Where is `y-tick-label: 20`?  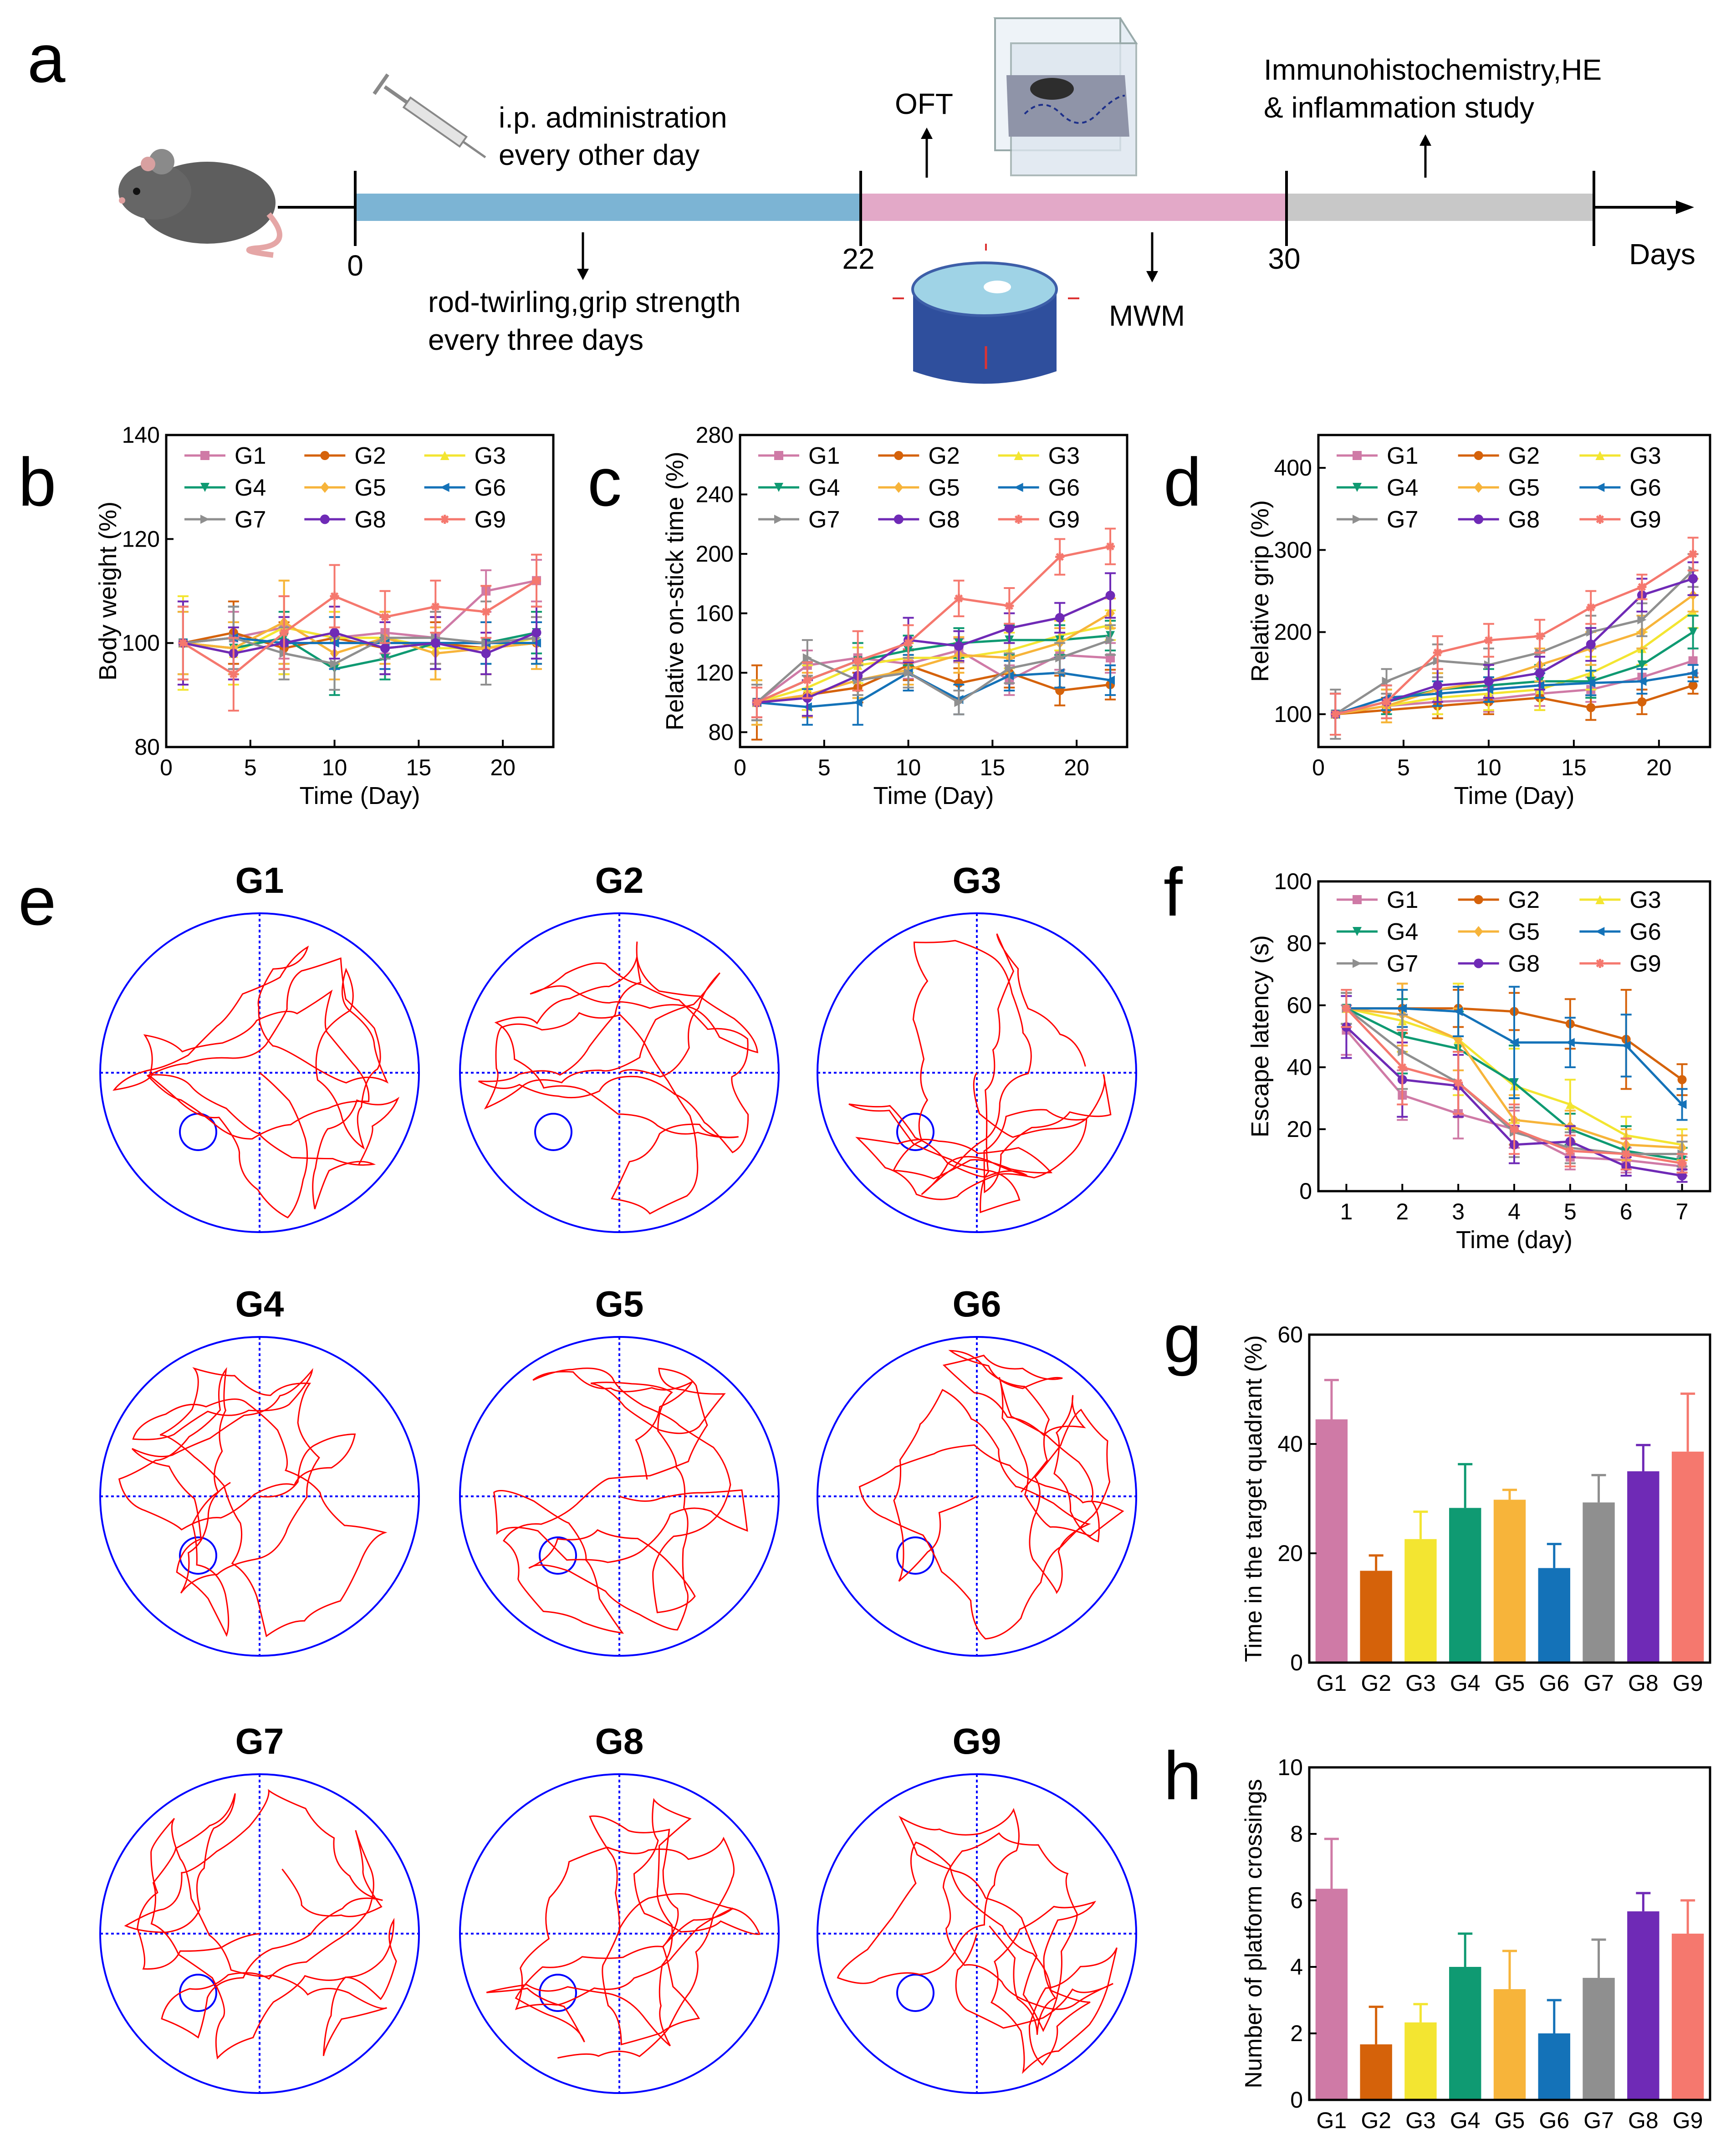
y-tick-label: 20 is located at coordinates (1299, 1129).